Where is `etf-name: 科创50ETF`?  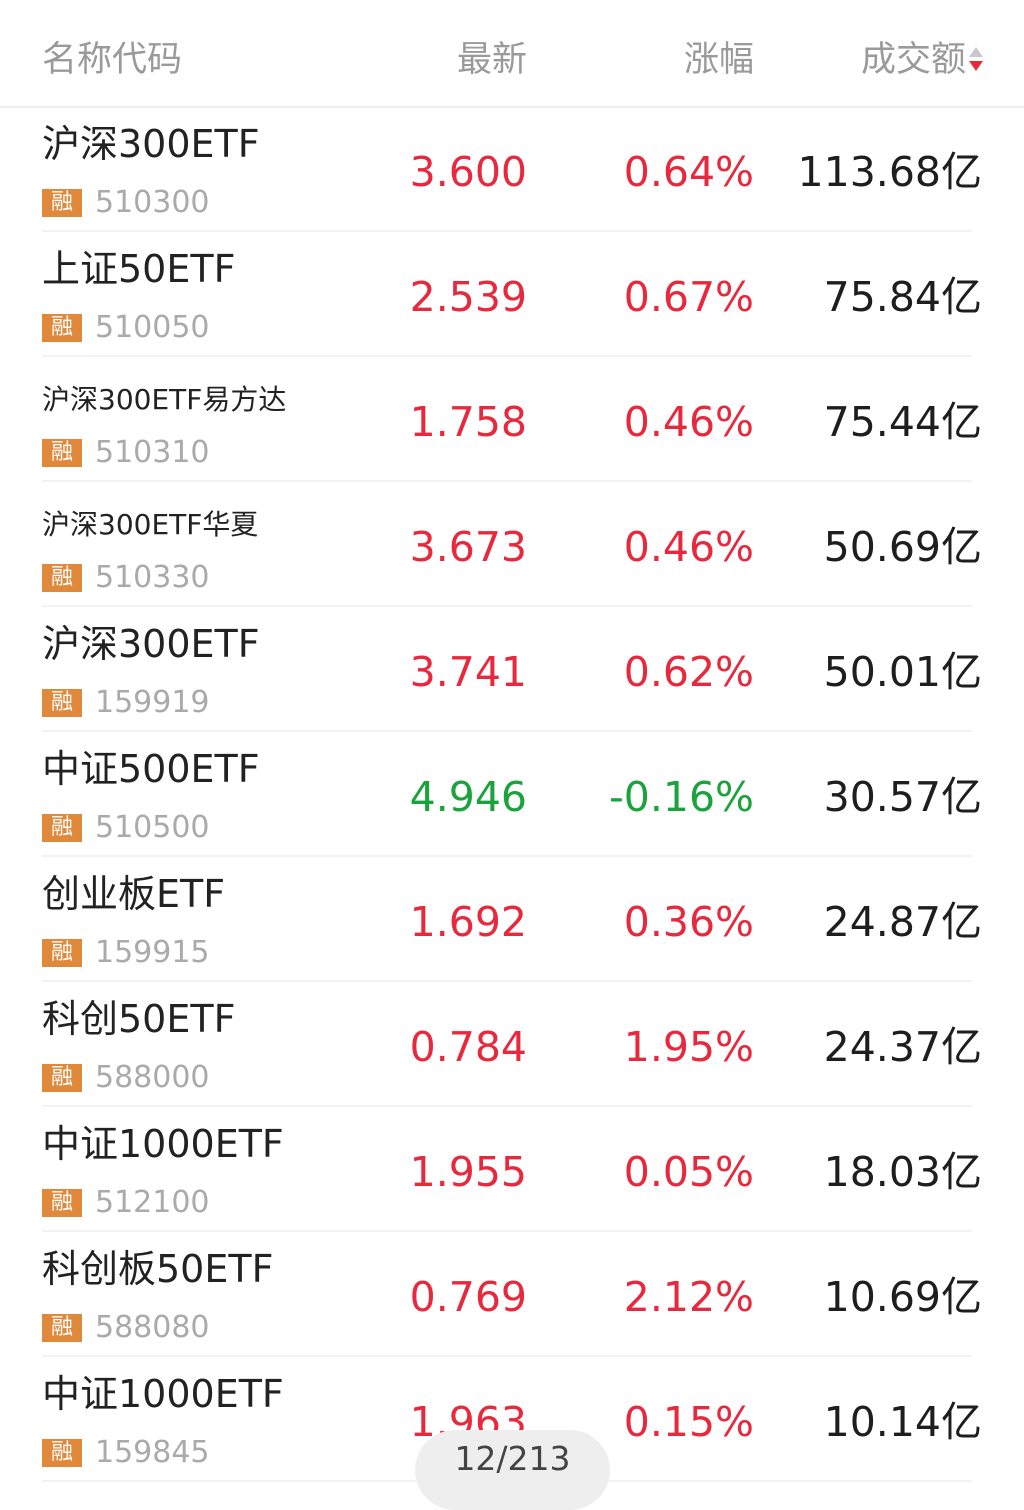
etf-name: 科创50ETF is located at coordinates (139, 1019).